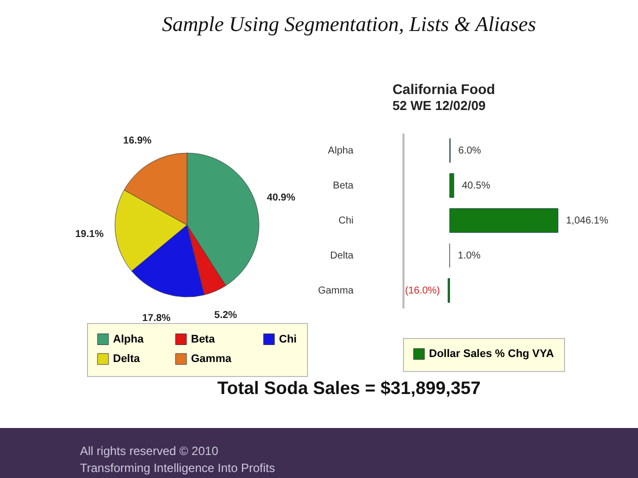  What do you see at coordinates (341, 151) in the screenshot?
I see `y-tick-label: Alpha` at bounding box center [341, 151].